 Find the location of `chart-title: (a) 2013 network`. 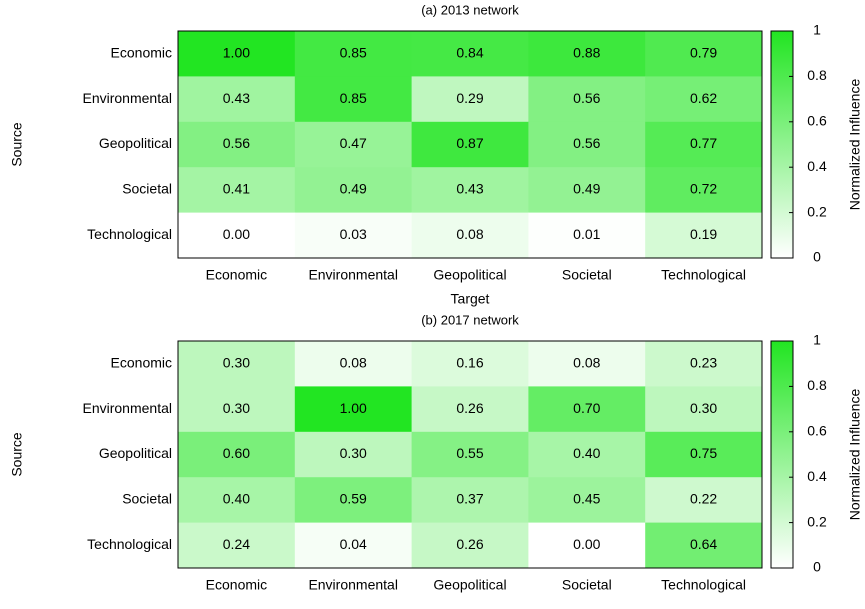

chart-title: (a) 2013 network is located at coordinates (470, 9).